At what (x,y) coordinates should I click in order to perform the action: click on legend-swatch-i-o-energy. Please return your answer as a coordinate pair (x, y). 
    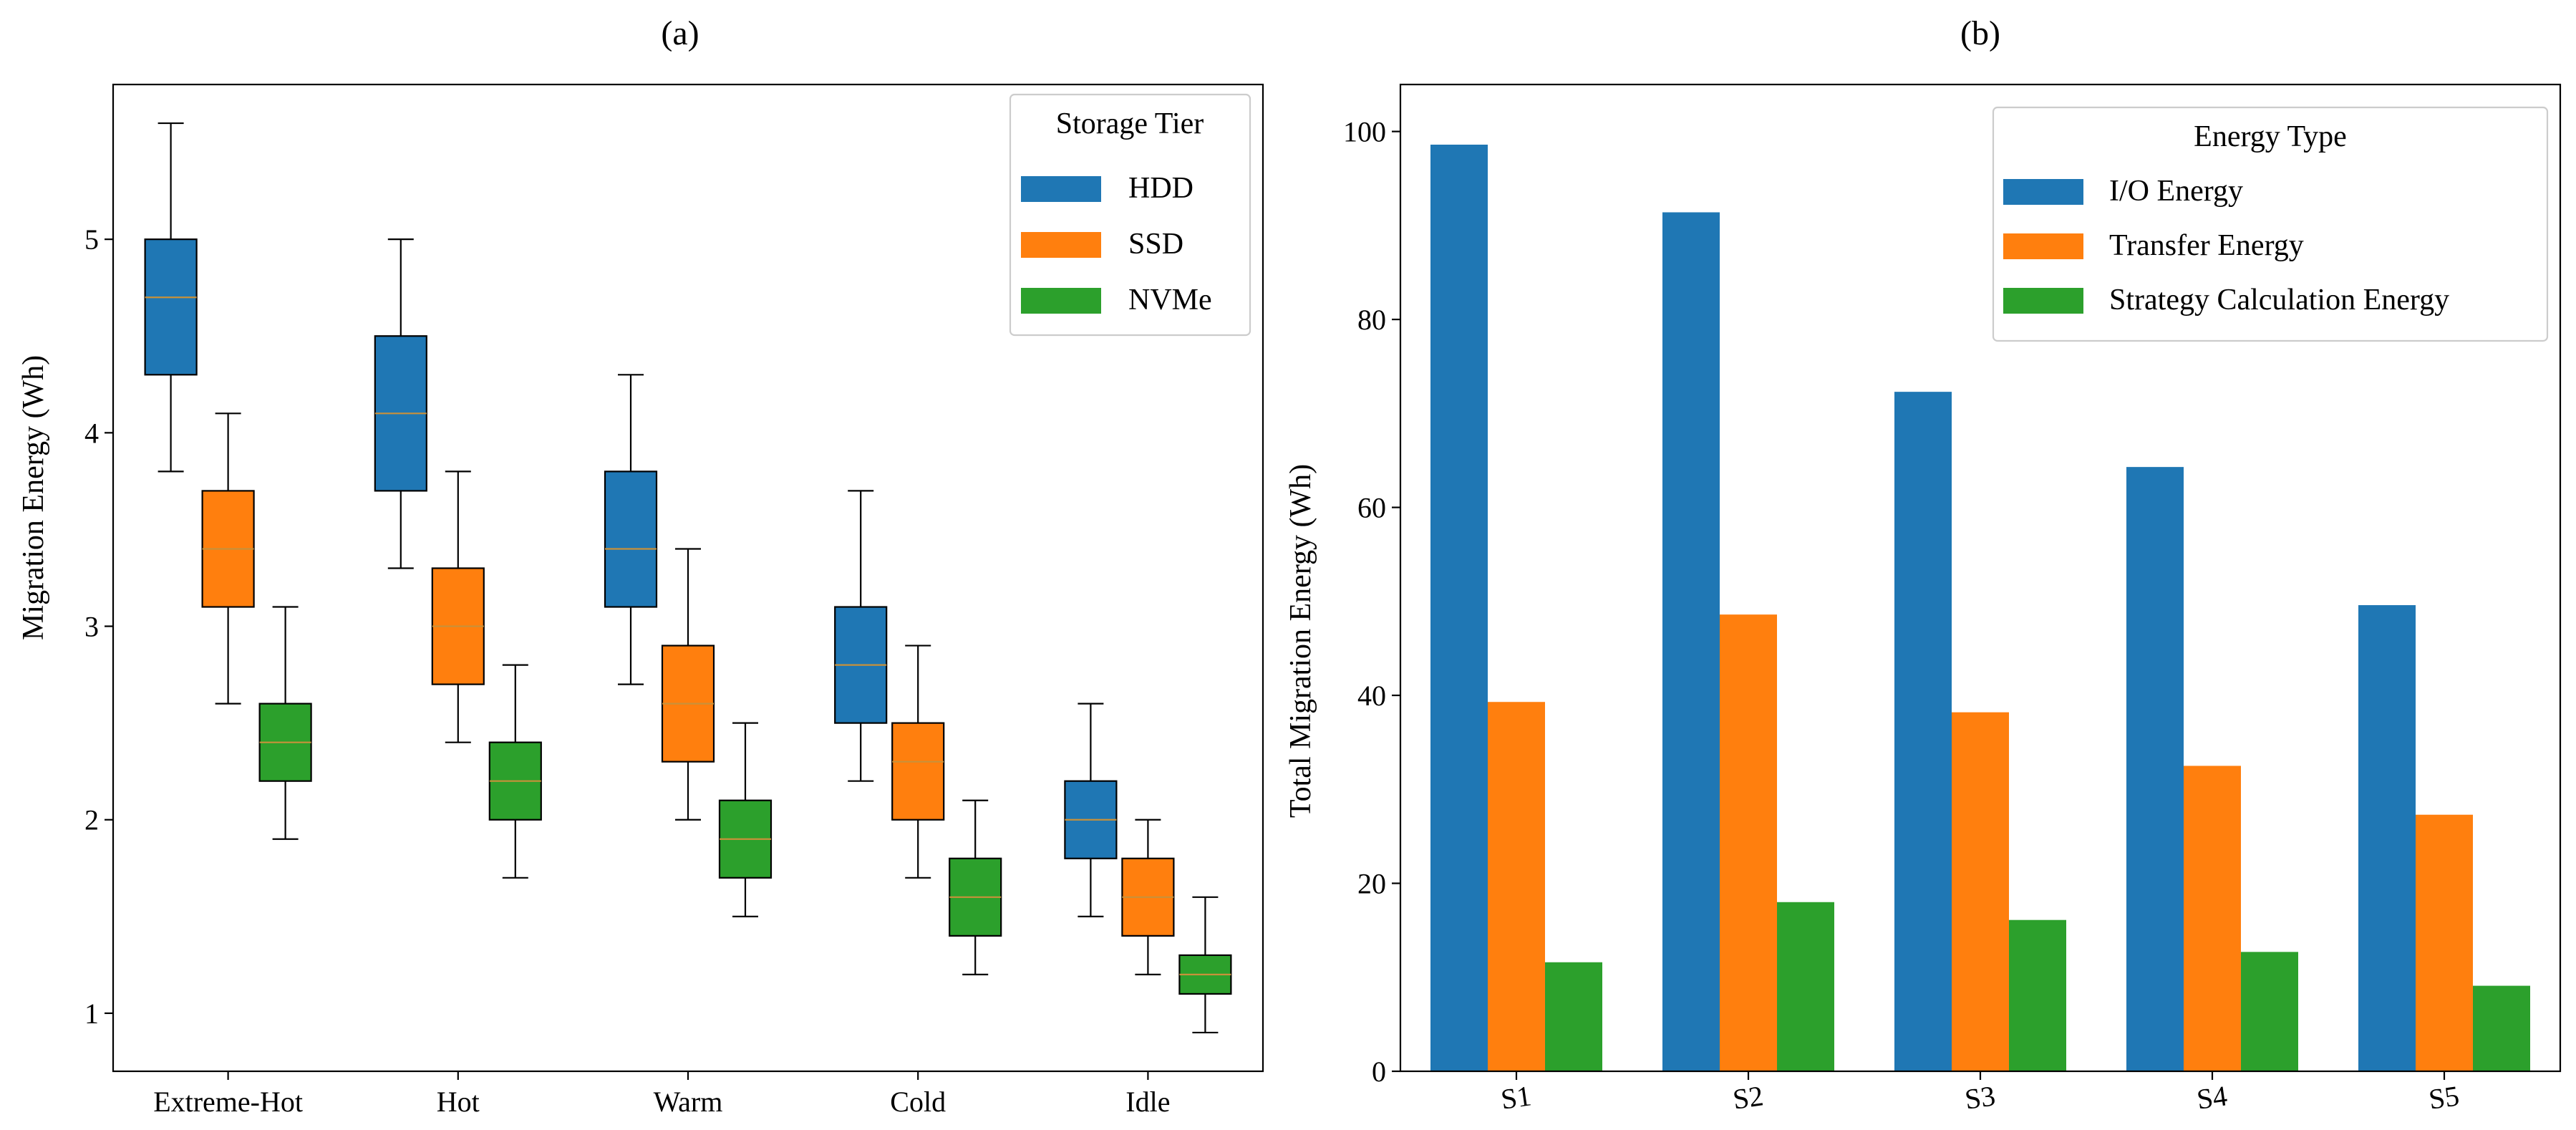
    Looking at the image, I should click on (2043, 192).